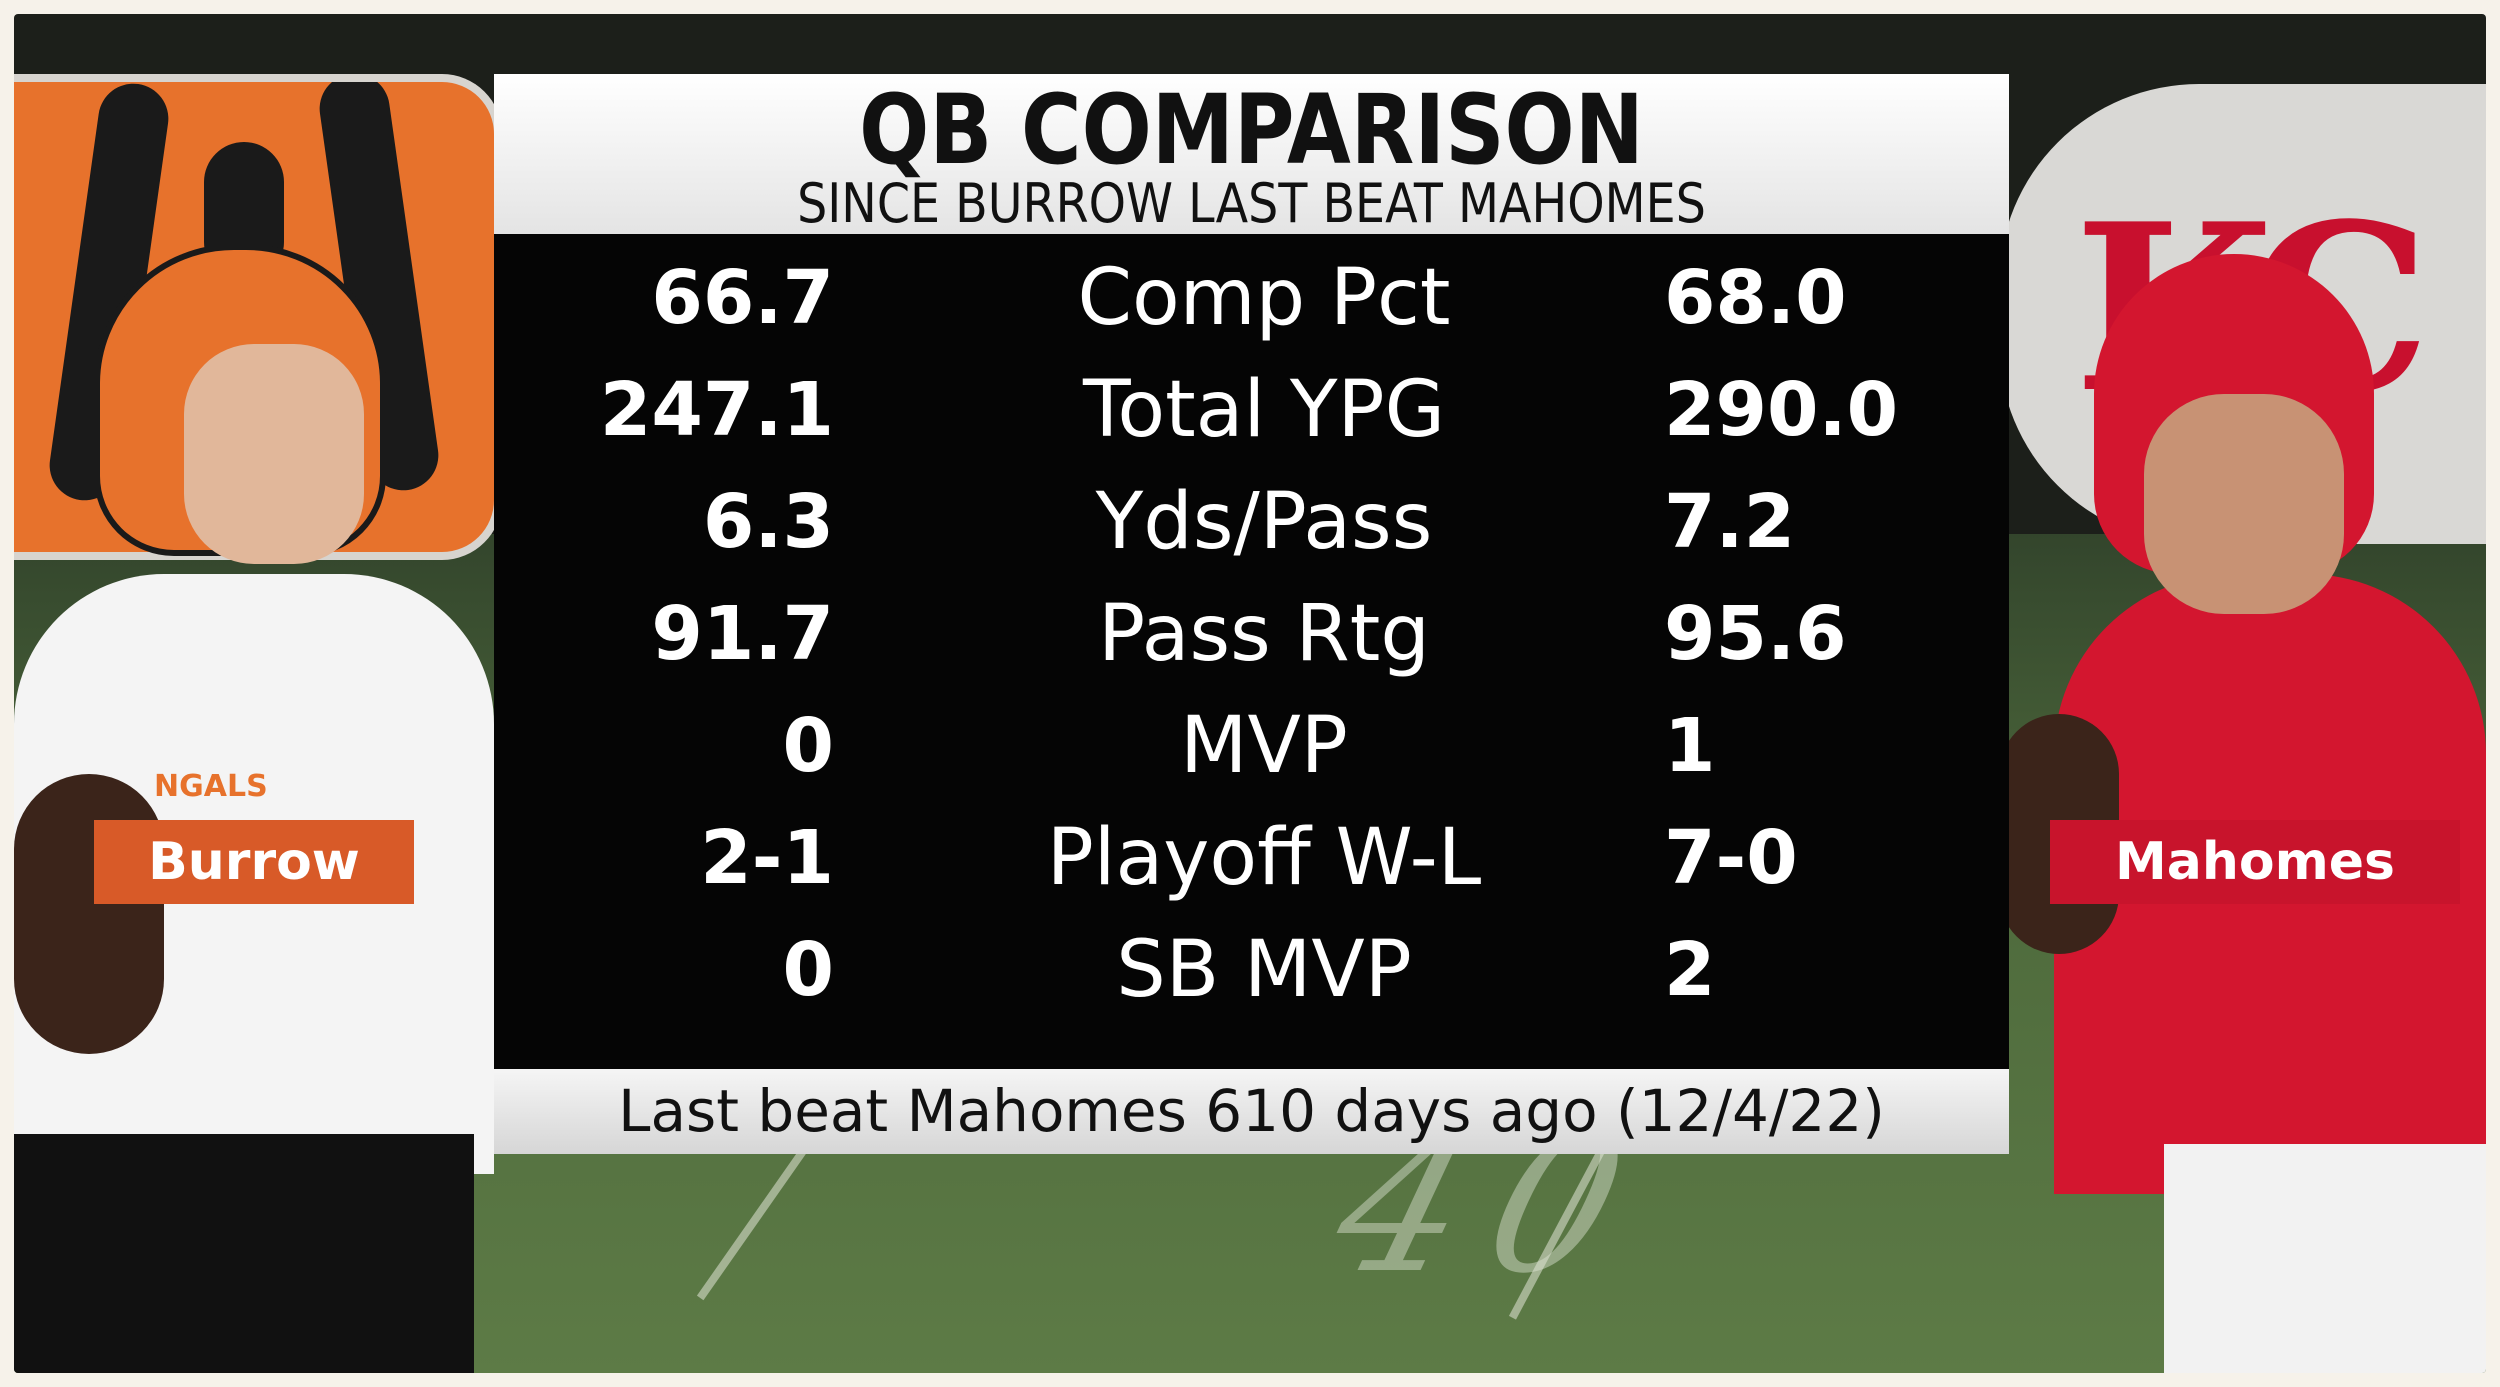 The image size is (2500, 1387). I want to click on stat-row: 2-1 Playoff W-L 7-0, so click(1251, 858).